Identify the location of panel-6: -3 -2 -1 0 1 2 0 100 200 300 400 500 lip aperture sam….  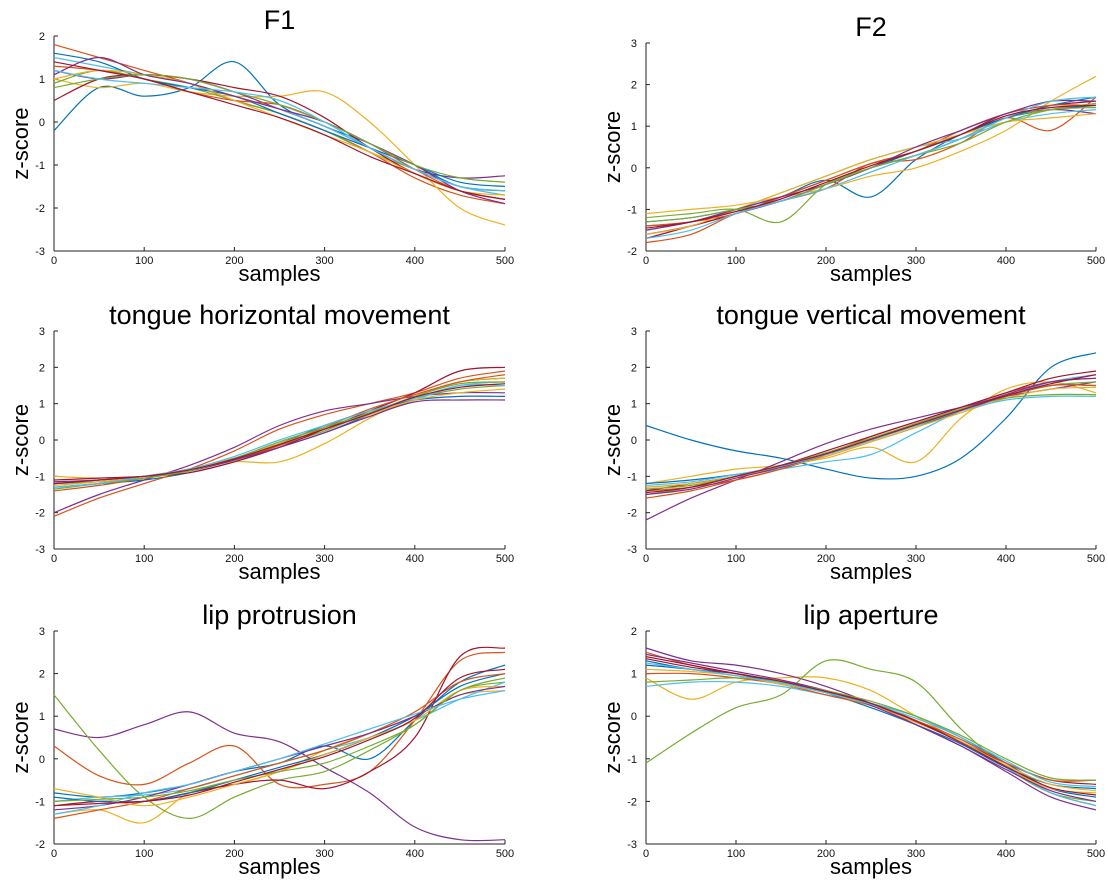
(852, 739).